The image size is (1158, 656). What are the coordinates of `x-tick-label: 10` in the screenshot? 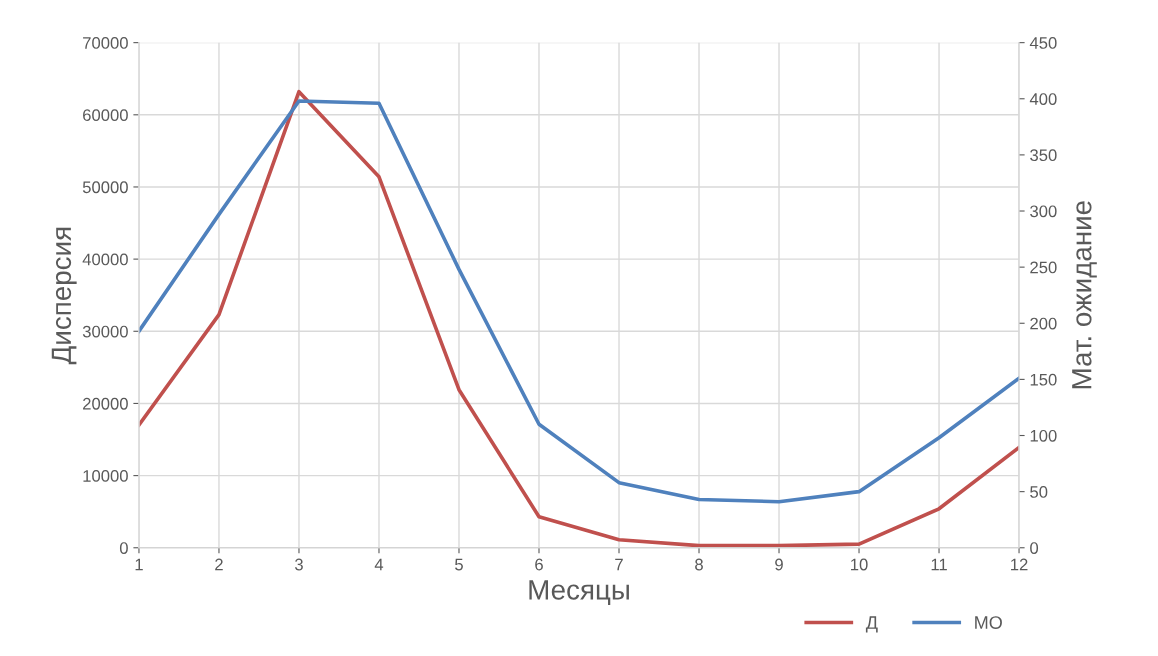 It's located at (859, 564).